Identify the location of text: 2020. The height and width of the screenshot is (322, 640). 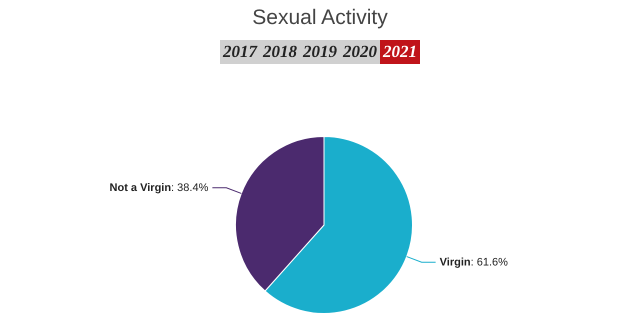
(360, 52).